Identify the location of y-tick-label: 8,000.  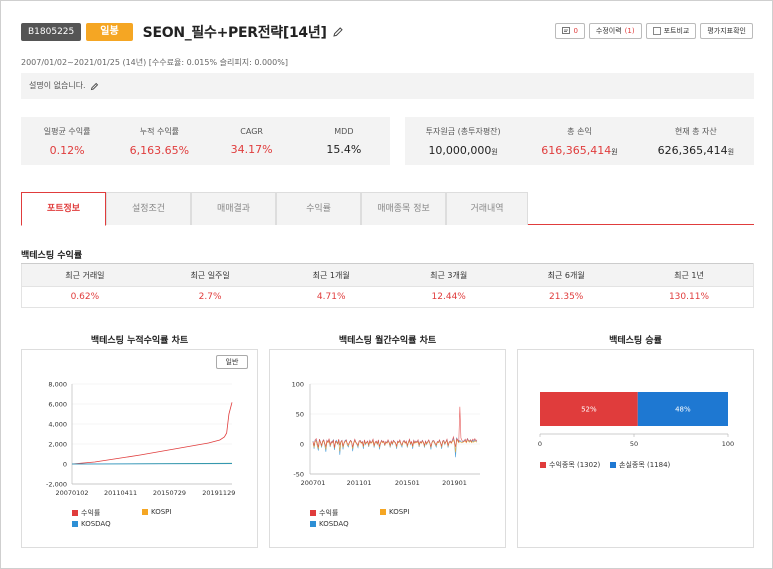
(57, 385).